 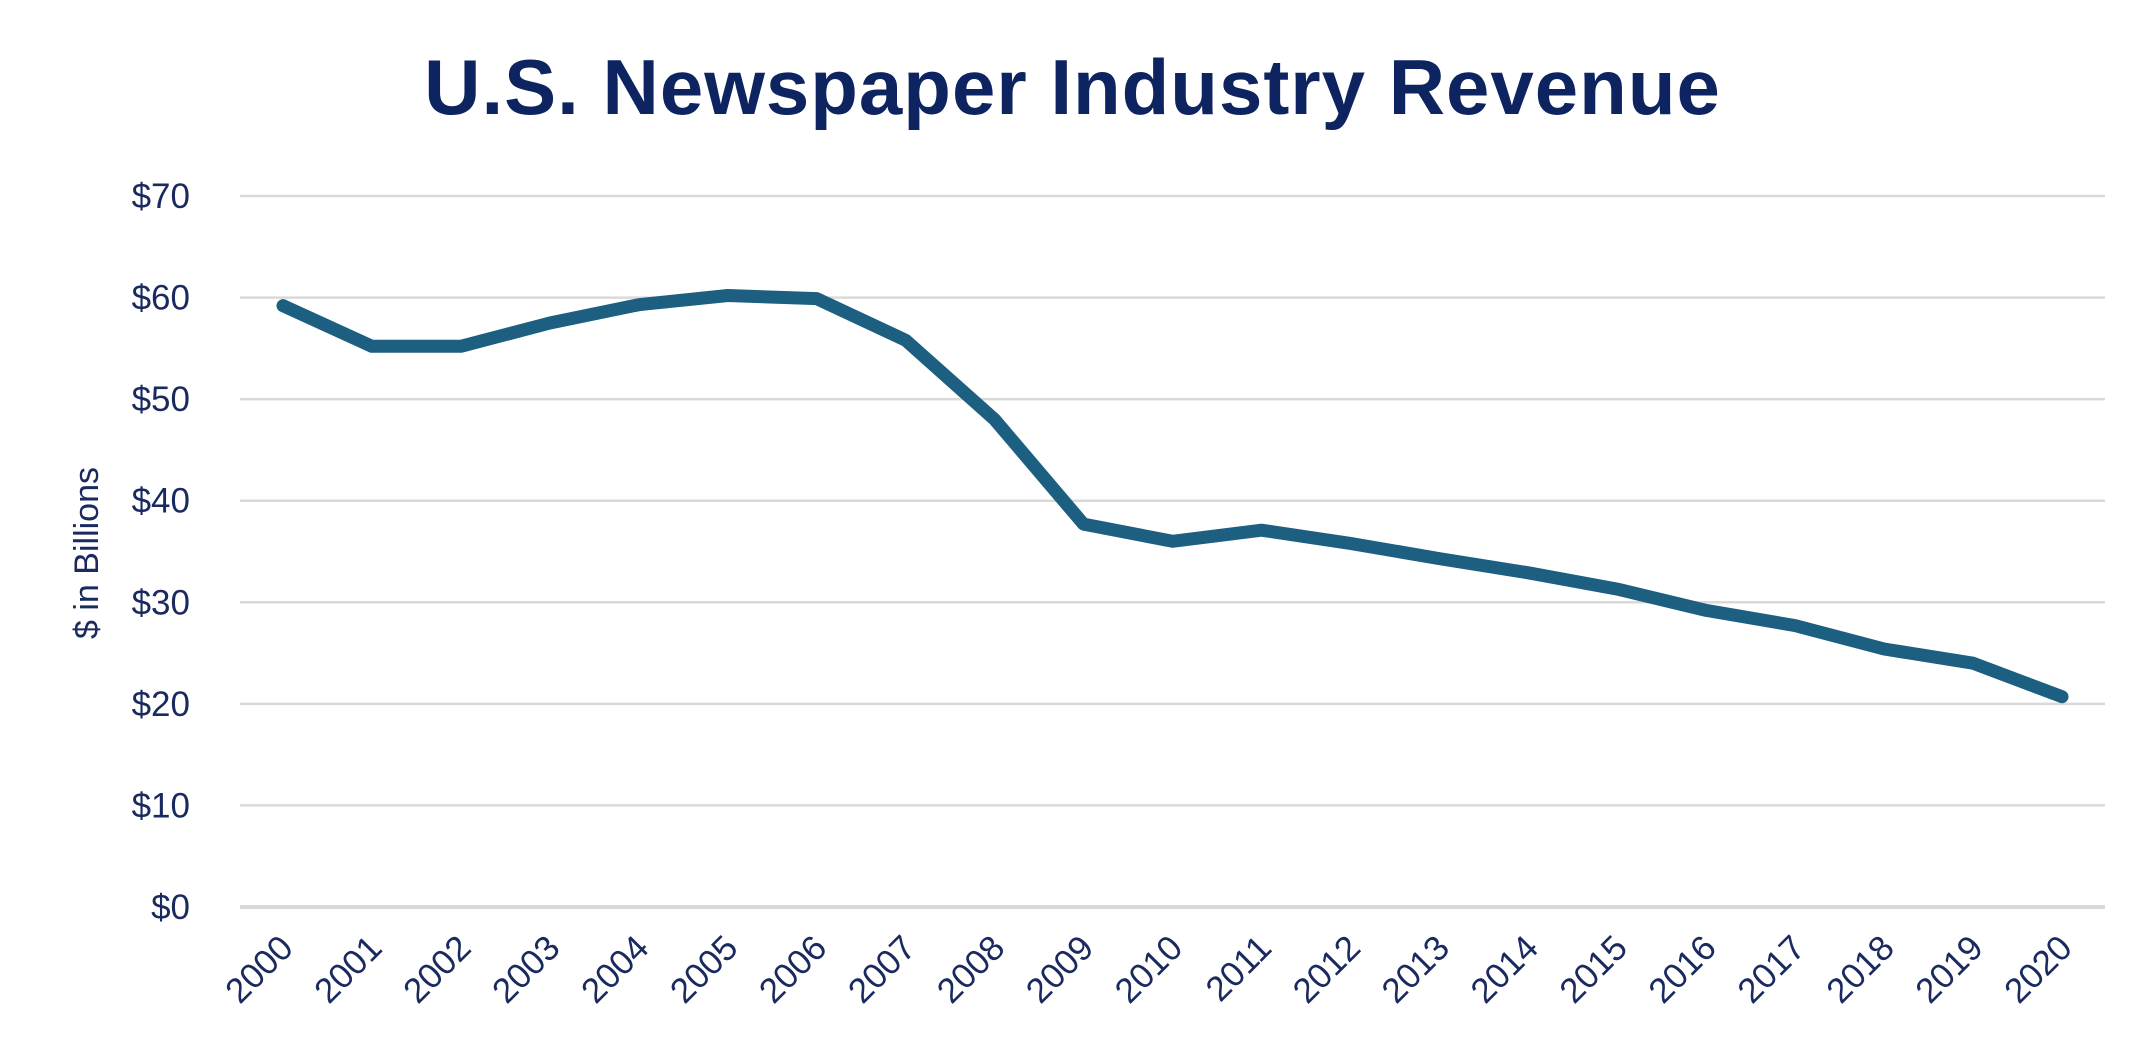 I want to click on x-tick-label: 2020, so click(x=2038, y=969).